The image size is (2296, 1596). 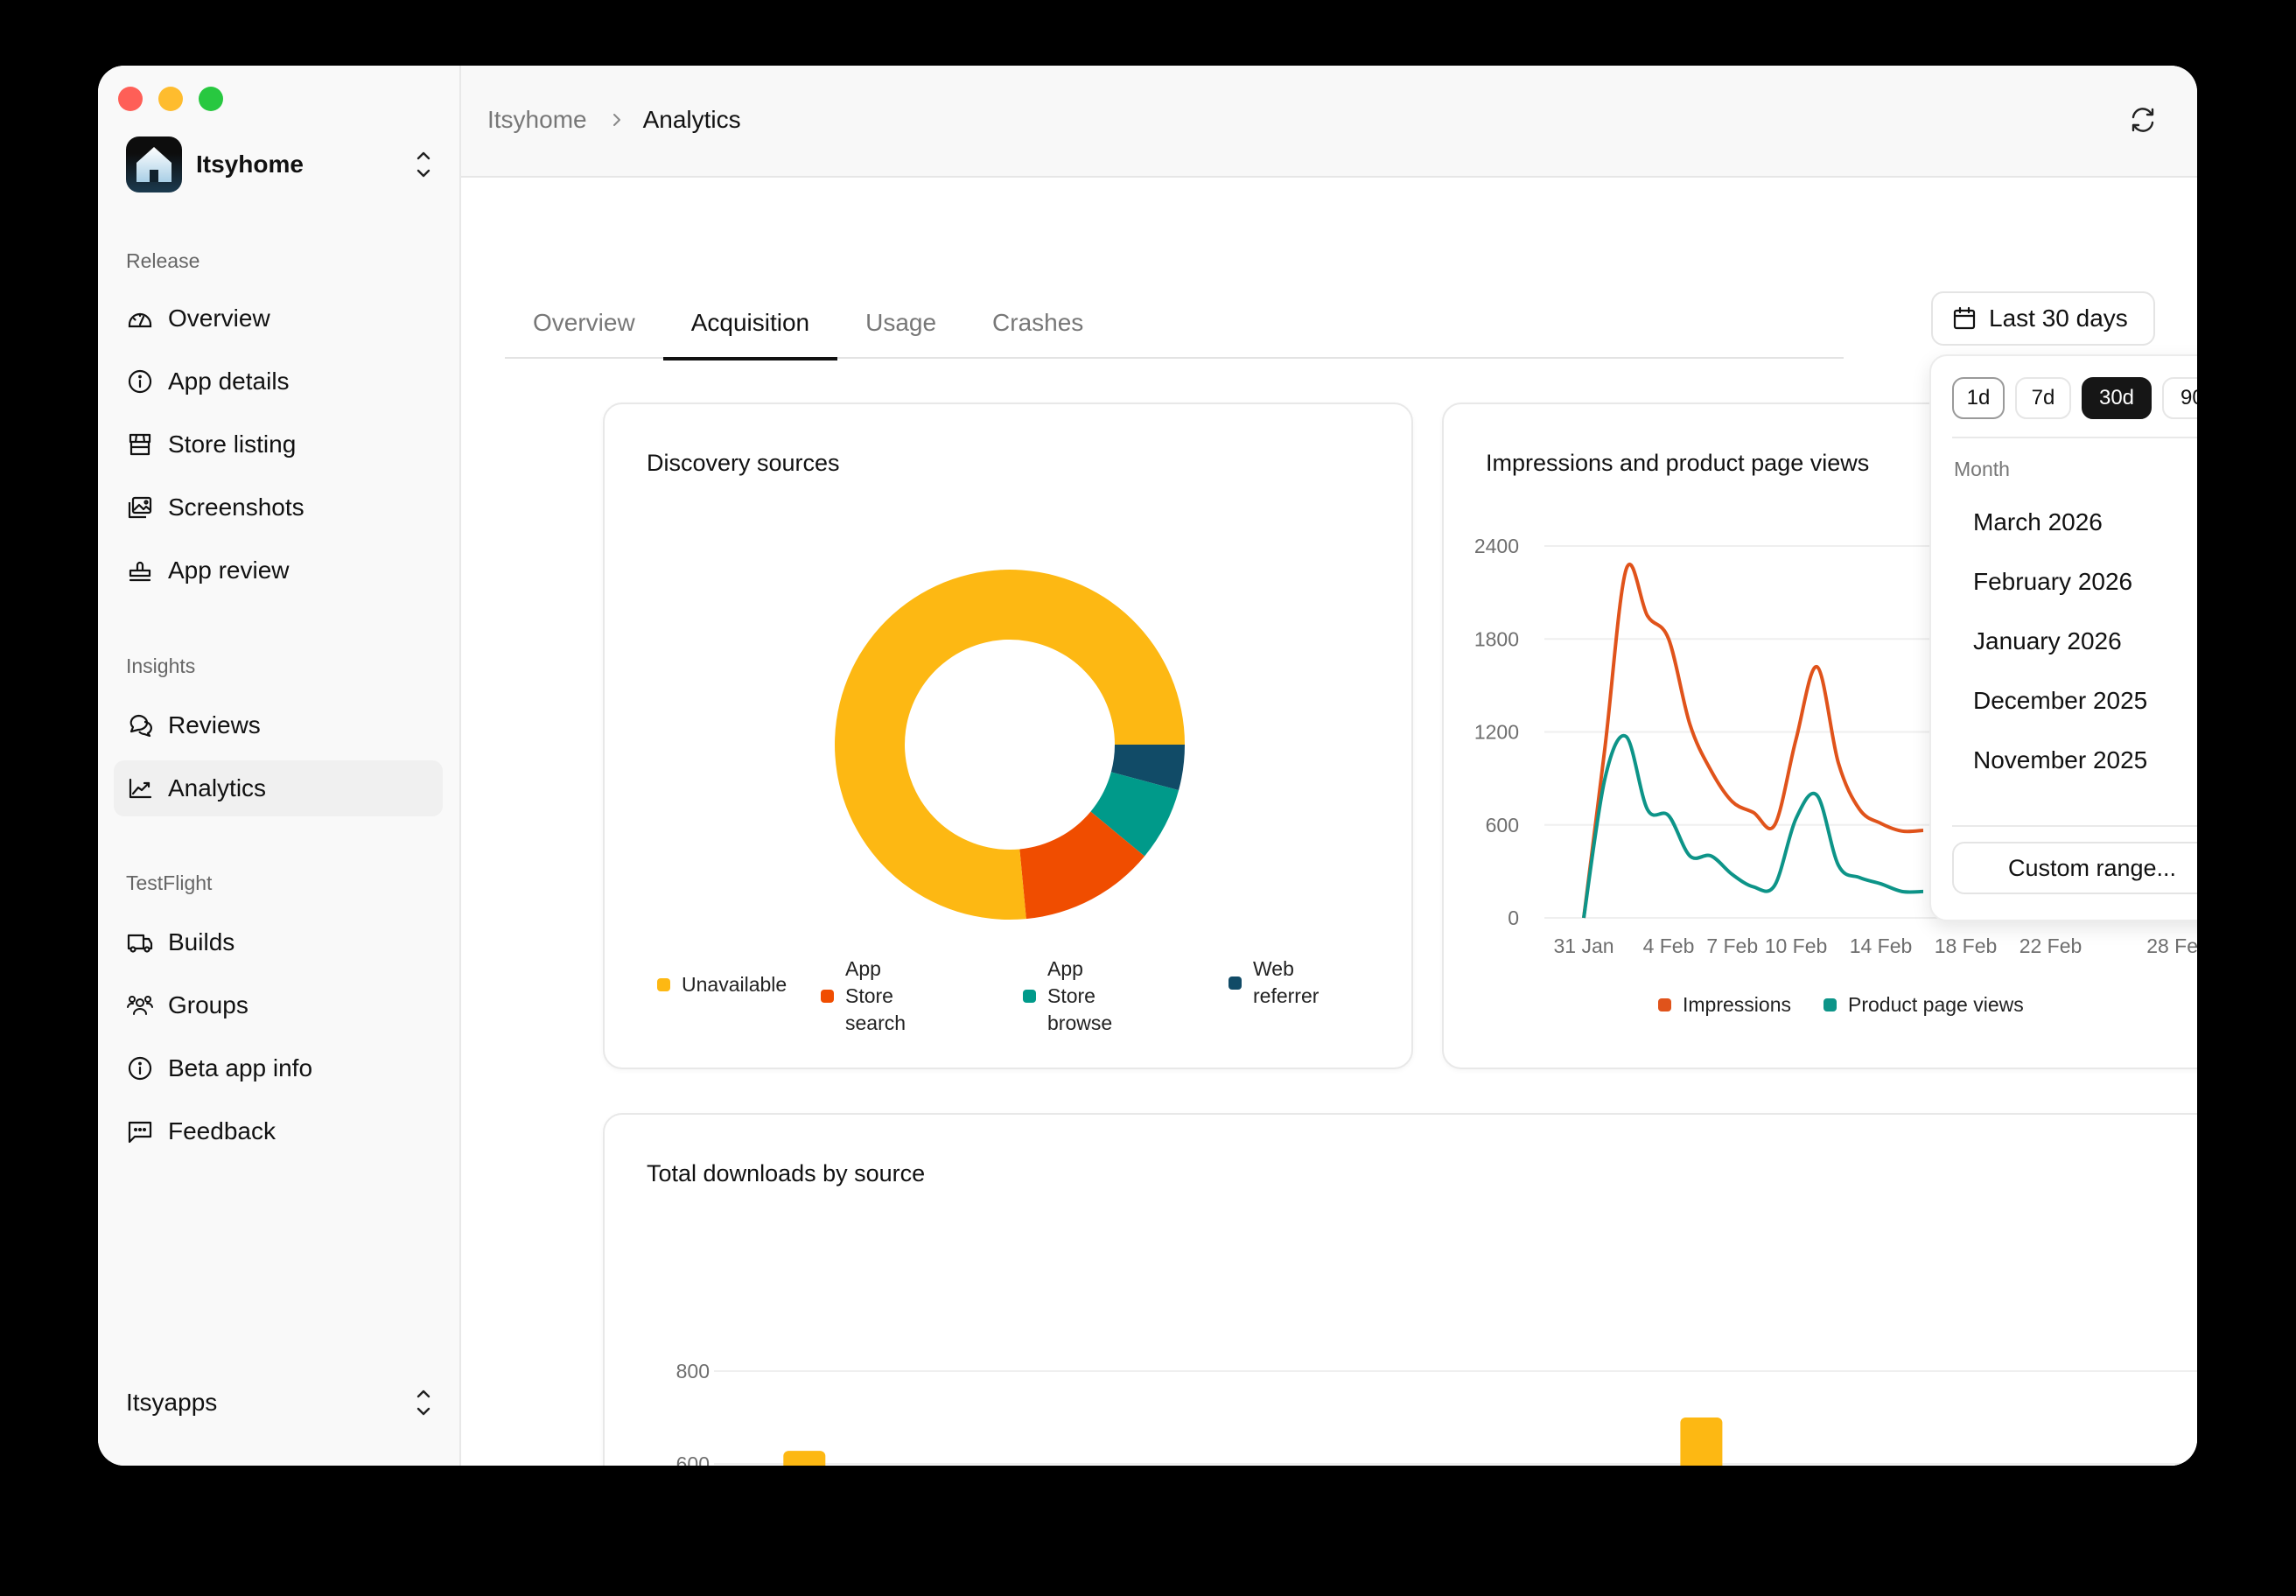 What do you see at coordinates (217, 788) in the screenshot?
I see `sidebar-item-label: Analytics` at bounding box center [217, 788].